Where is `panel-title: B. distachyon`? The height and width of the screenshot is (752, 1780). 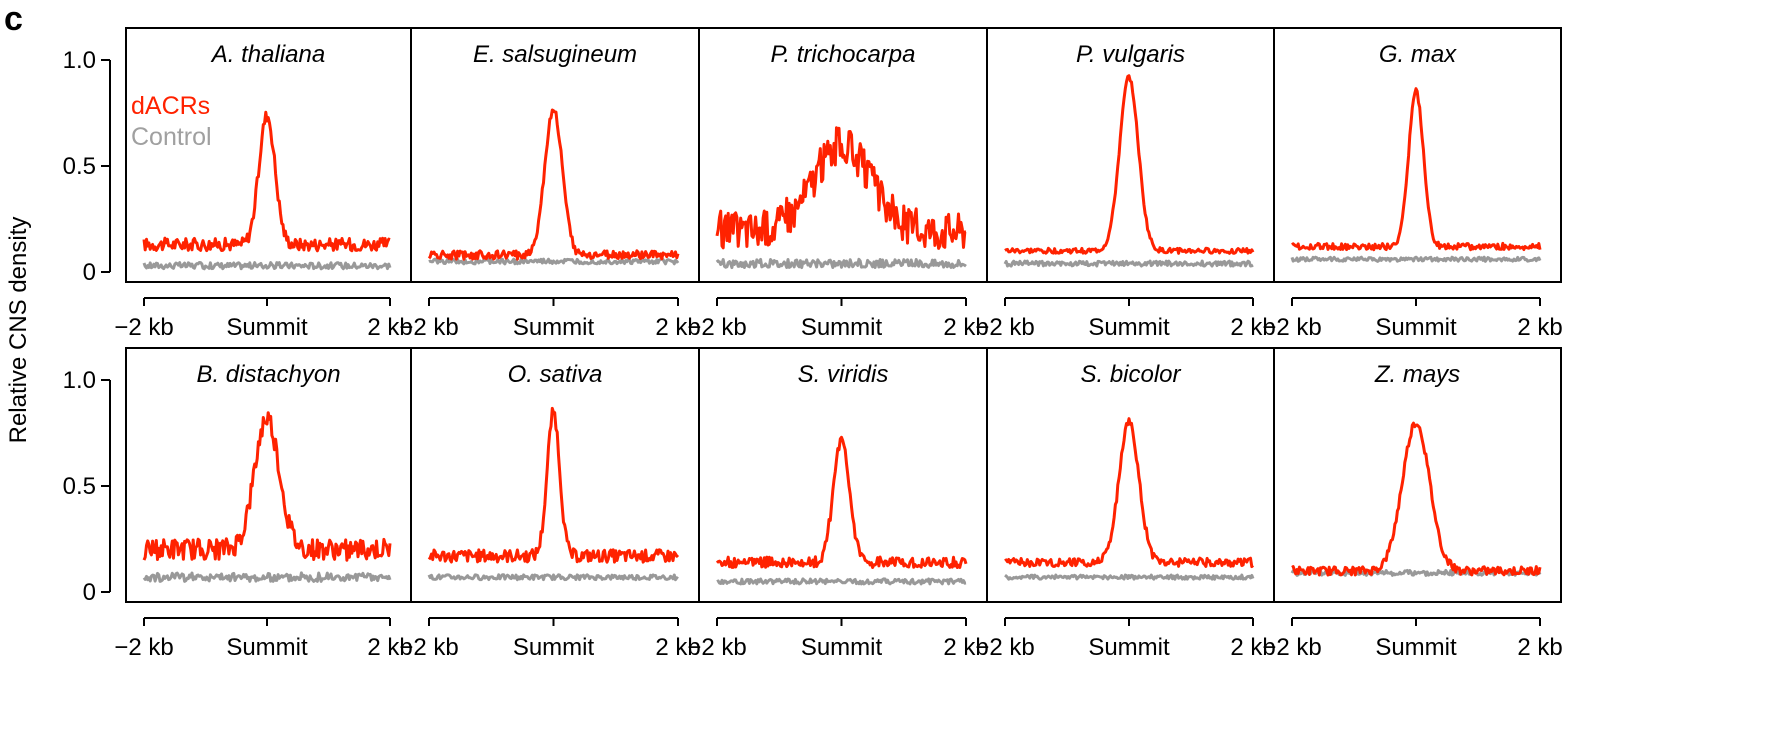 panel-title: B. distachyon is located at coordinates (268, 374).